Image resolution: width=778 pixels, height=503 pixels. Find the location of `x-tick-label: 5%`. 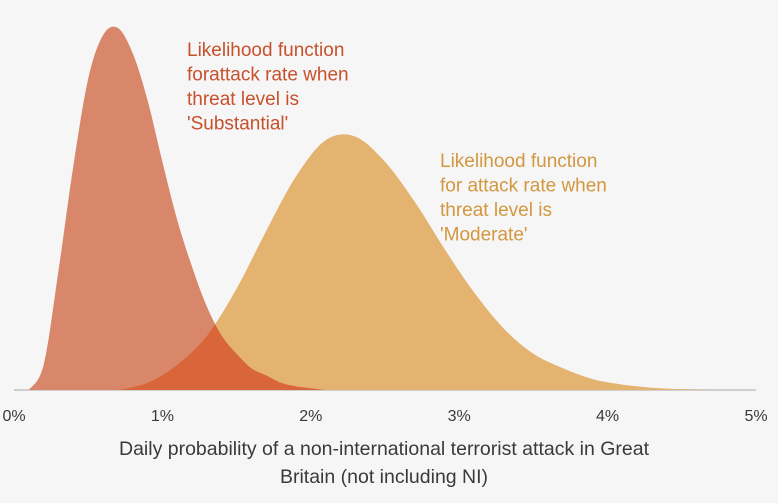

x-tick-label: 5% is located at coordinates (755, 416).